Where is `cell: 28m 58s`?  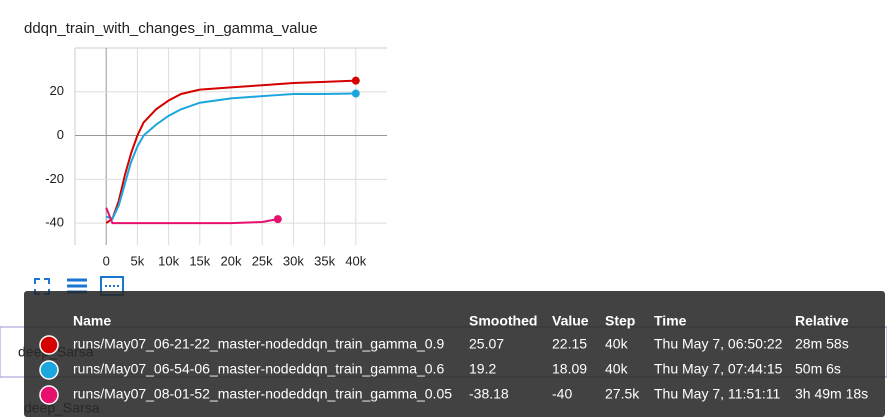
cell: 28m 58s is located at coordinates (822, 344).